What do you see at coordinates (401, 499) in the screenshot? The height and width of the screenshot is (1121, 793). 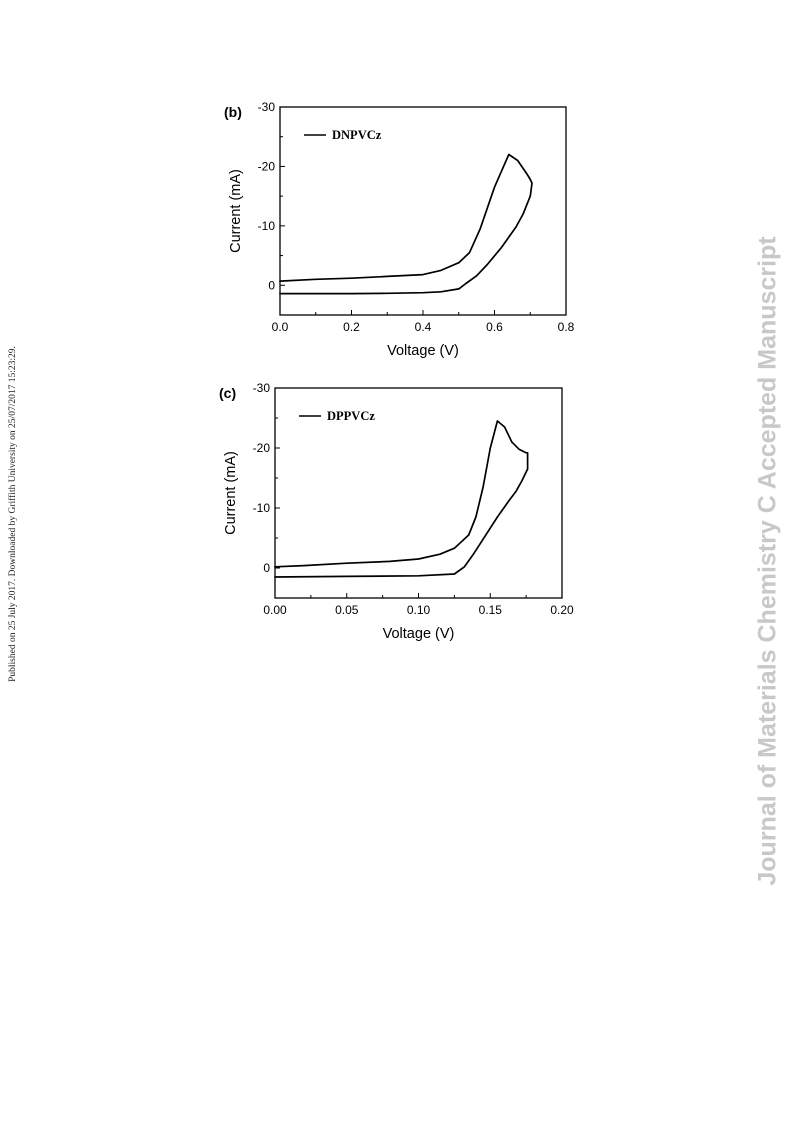 I see `series-line-DPPVCz` at bounding box center [401, 499].